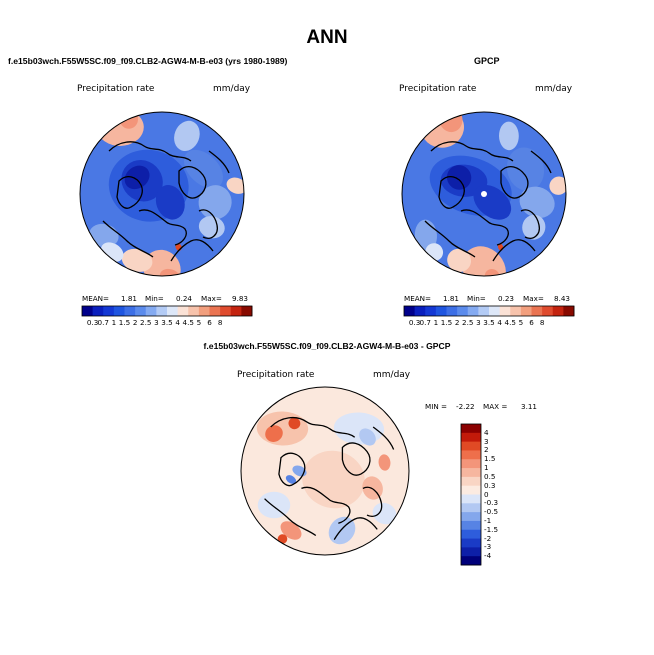 Image resolution: width=654 pixels, height=655 pixels. I want to click on diff-colorbar-tick-label: -2, so click(488, 538).